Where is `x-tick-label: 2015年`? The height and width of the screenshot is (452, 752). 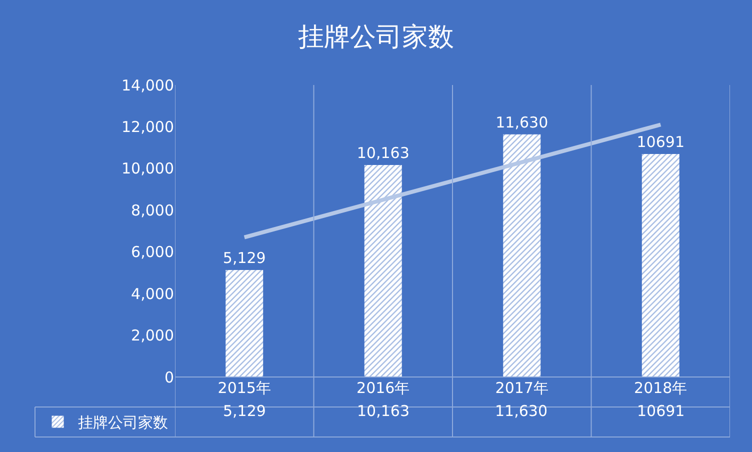
x-tick-label: 2015年 is located at coordinates (244, 388).